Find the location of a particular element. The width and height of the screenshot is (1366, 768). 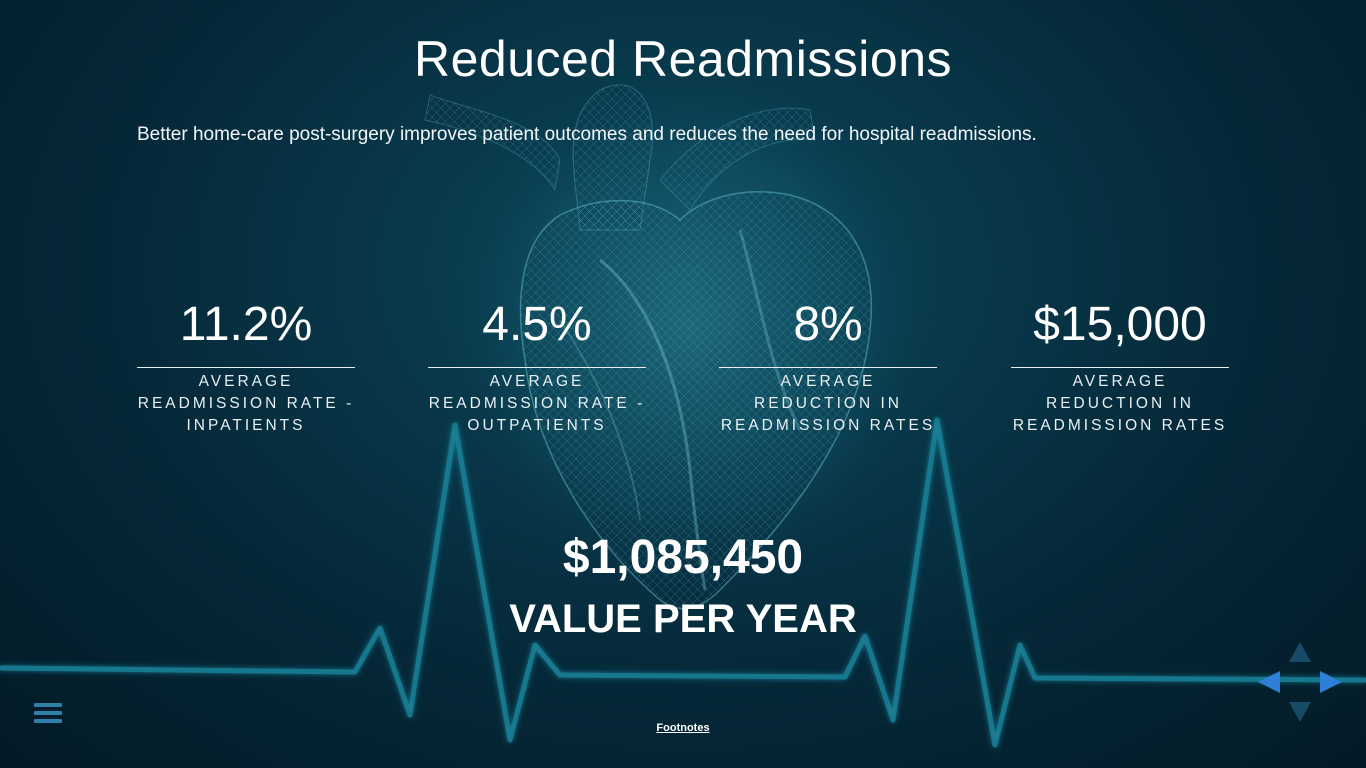

hamburger-menu-icon is located at coordinates (48, 715).